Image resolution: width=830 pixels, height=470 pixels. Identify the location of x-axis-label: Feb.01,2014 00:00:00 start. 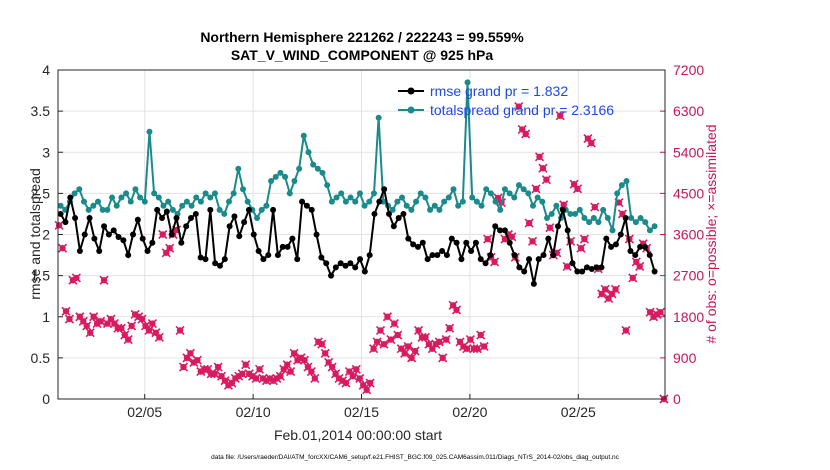
(358, 435).